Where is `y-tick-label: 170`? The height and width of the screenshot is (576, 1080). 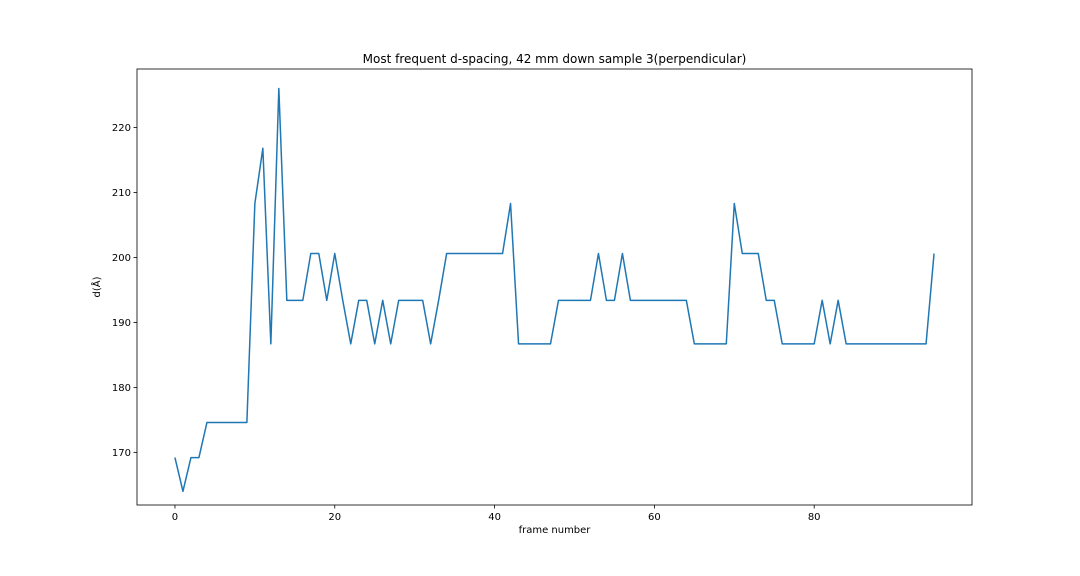
y-tick-label: 170 is located at coordinates (121, 453).